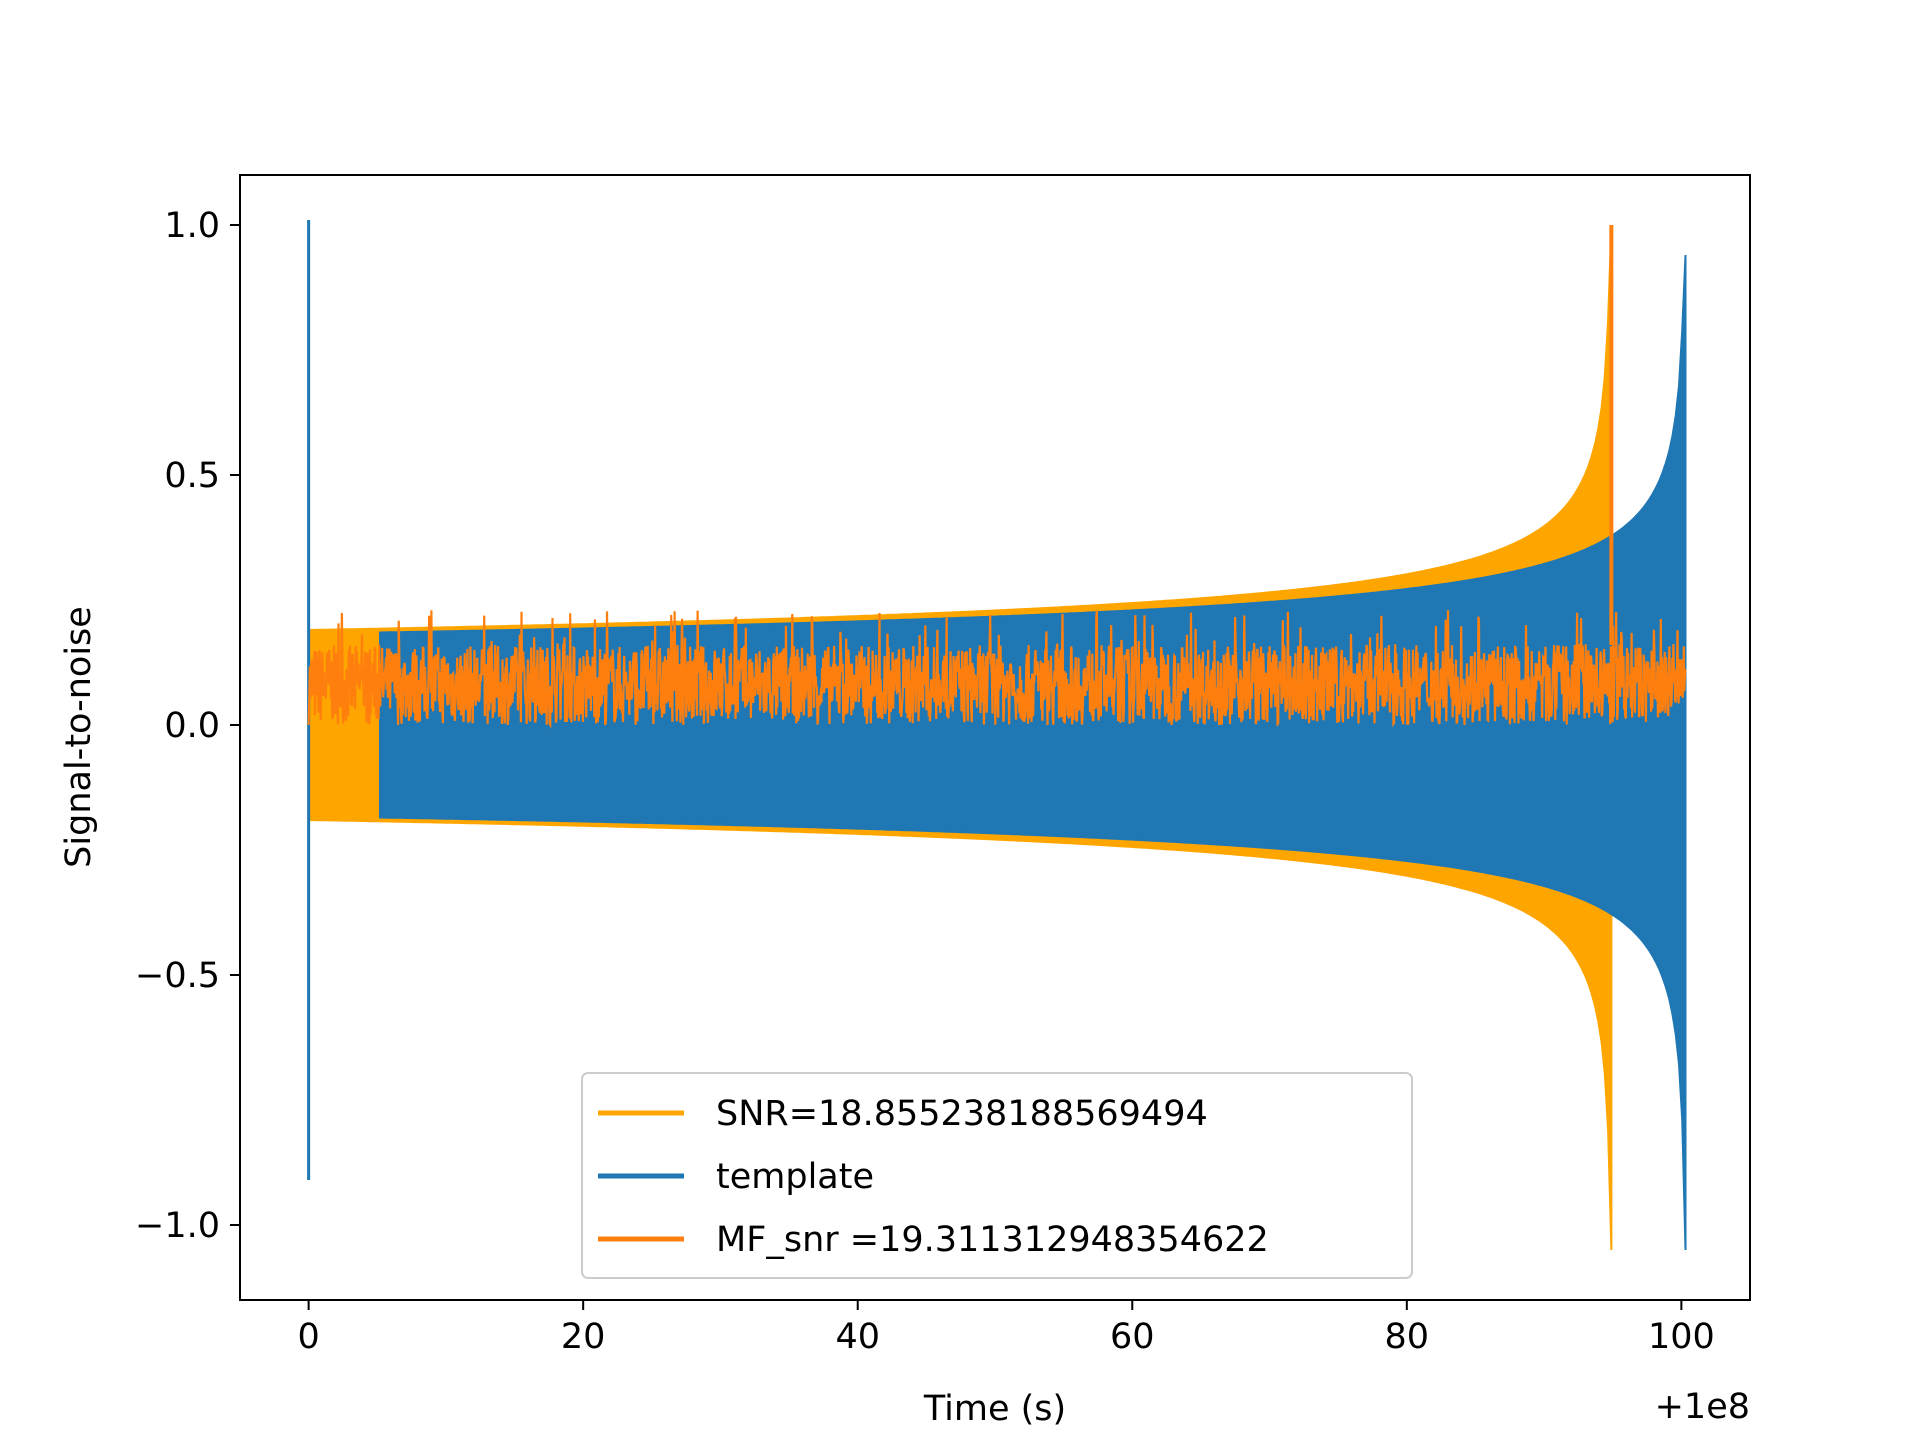 This screenshot has height=1440, width=1920. What do you see at coordinates (583, 1337) in the screenshot?
I see `x-tick-label: 20` at bounding box center [583, 1337].